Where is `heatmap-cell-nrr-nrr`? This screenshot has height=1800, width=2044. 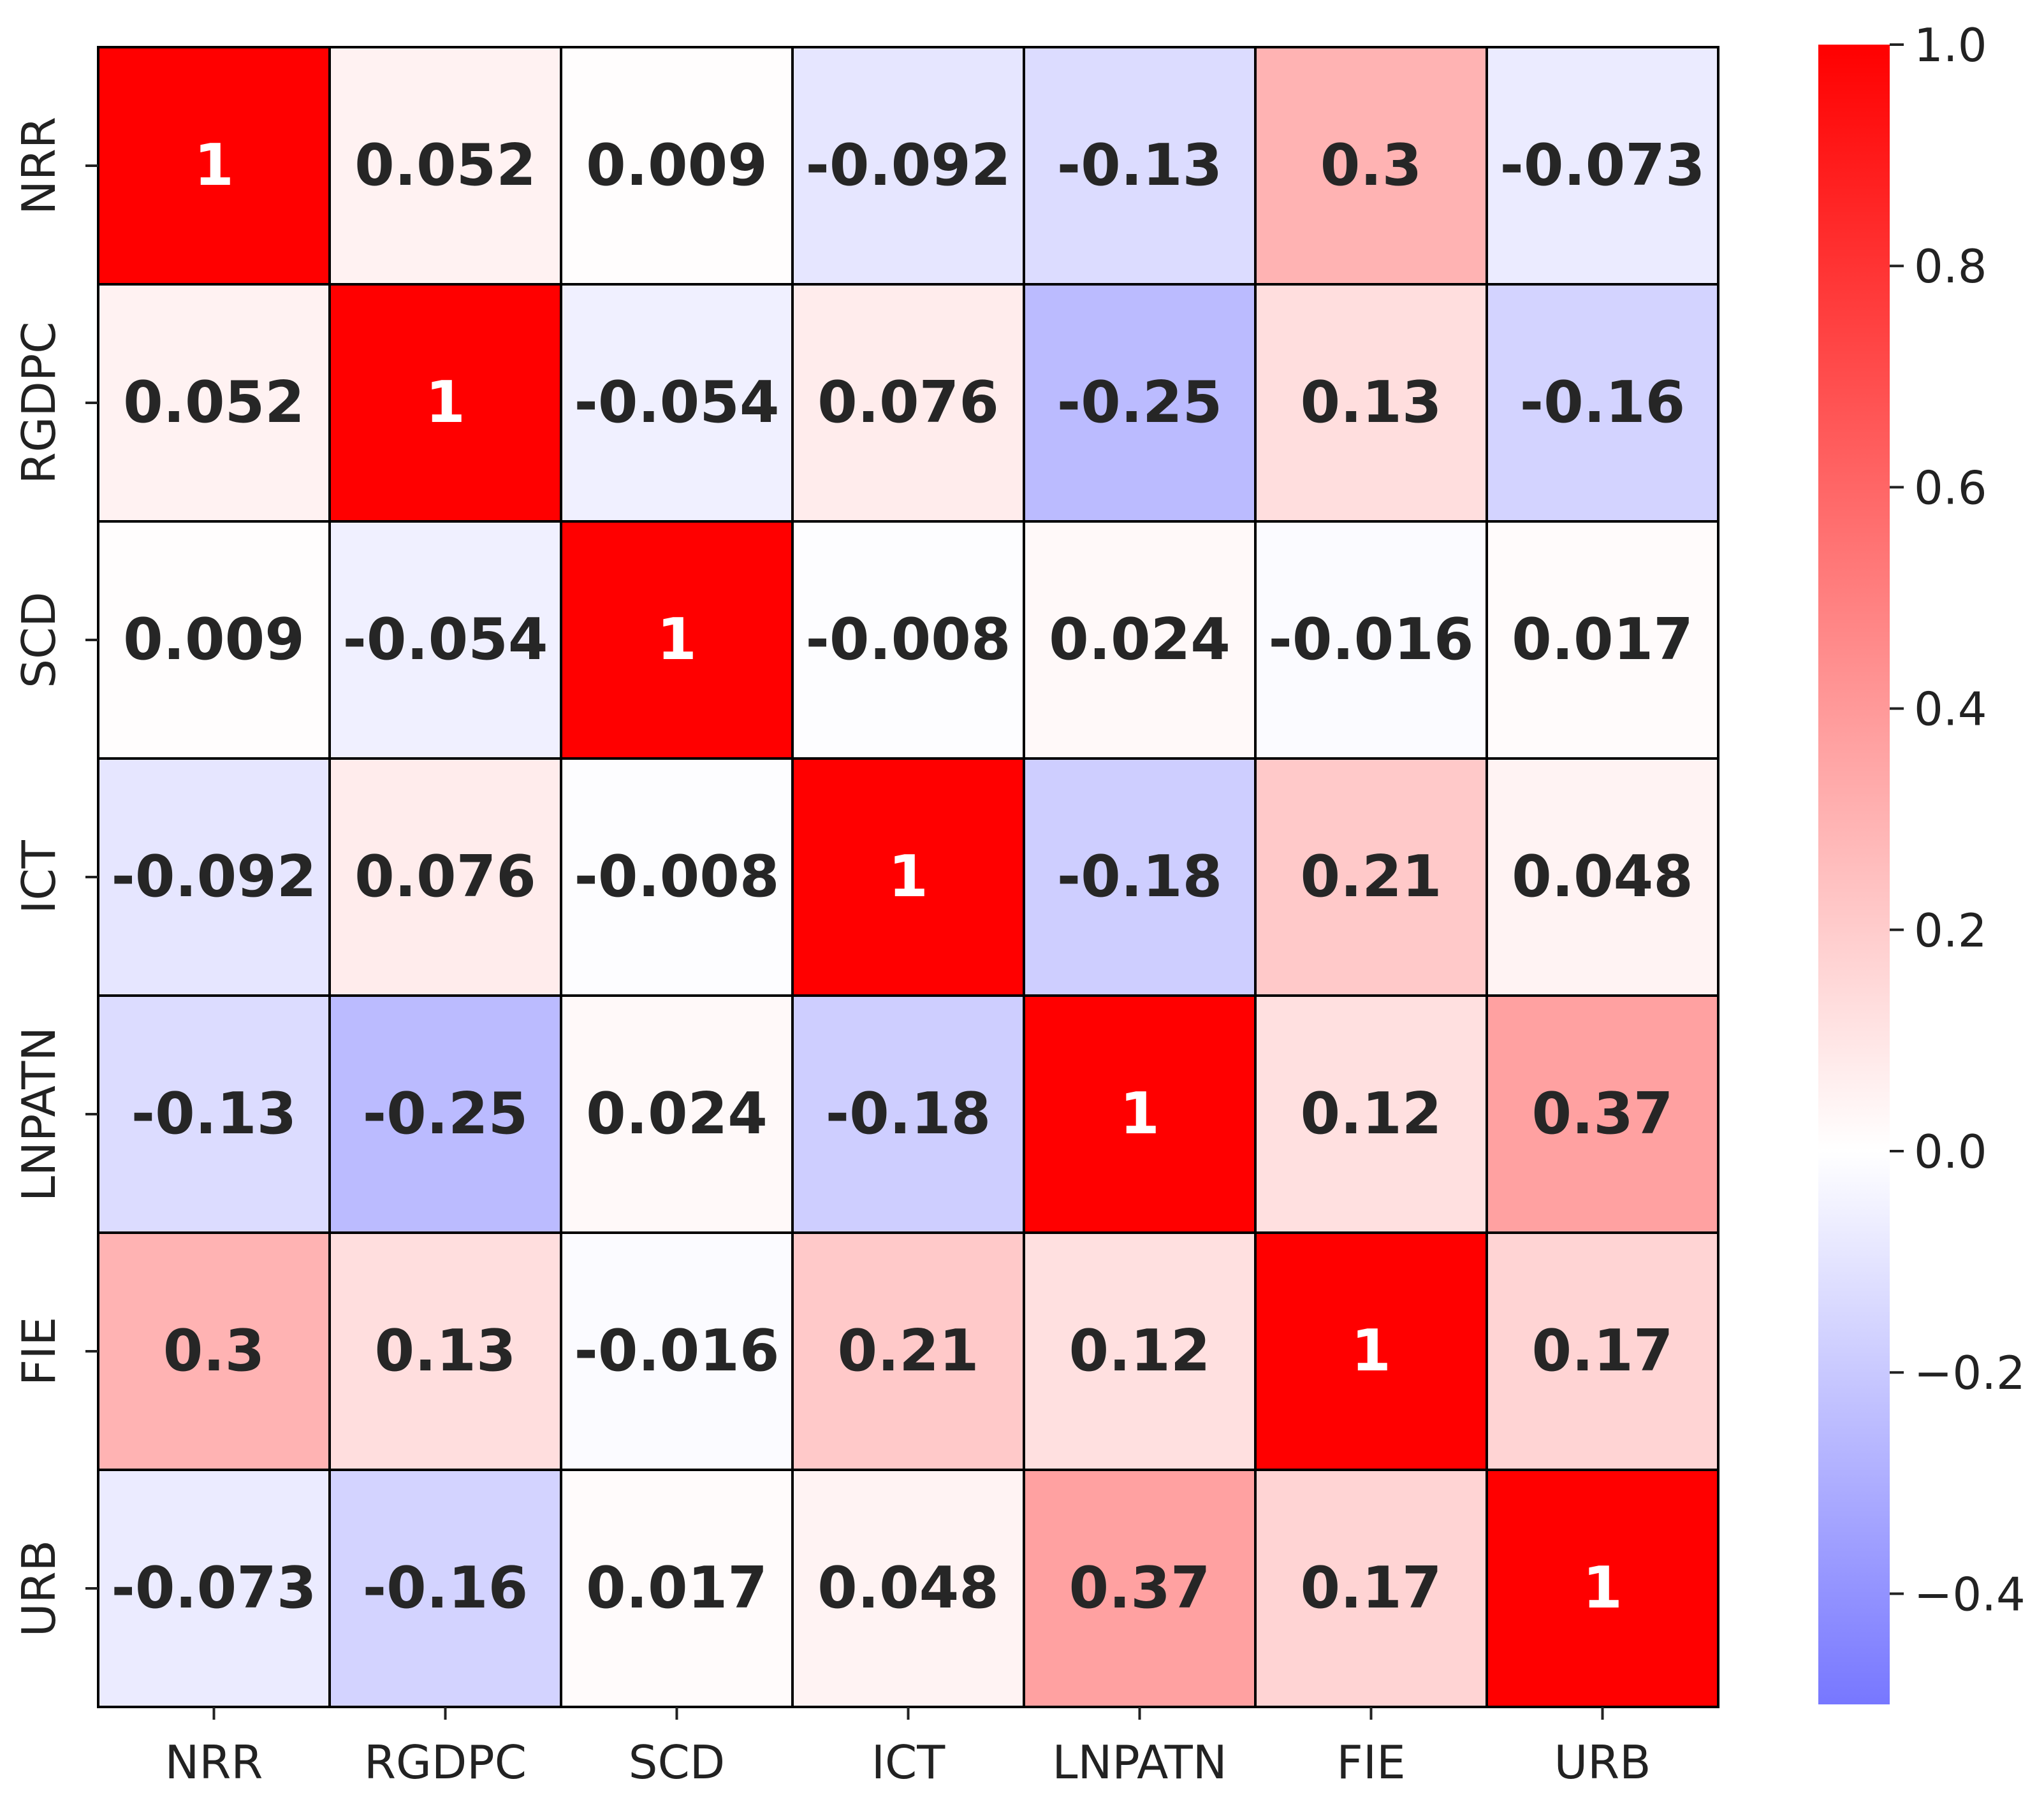 heatmap-cell-nrr-nrr is located at coordinates (214, 166).